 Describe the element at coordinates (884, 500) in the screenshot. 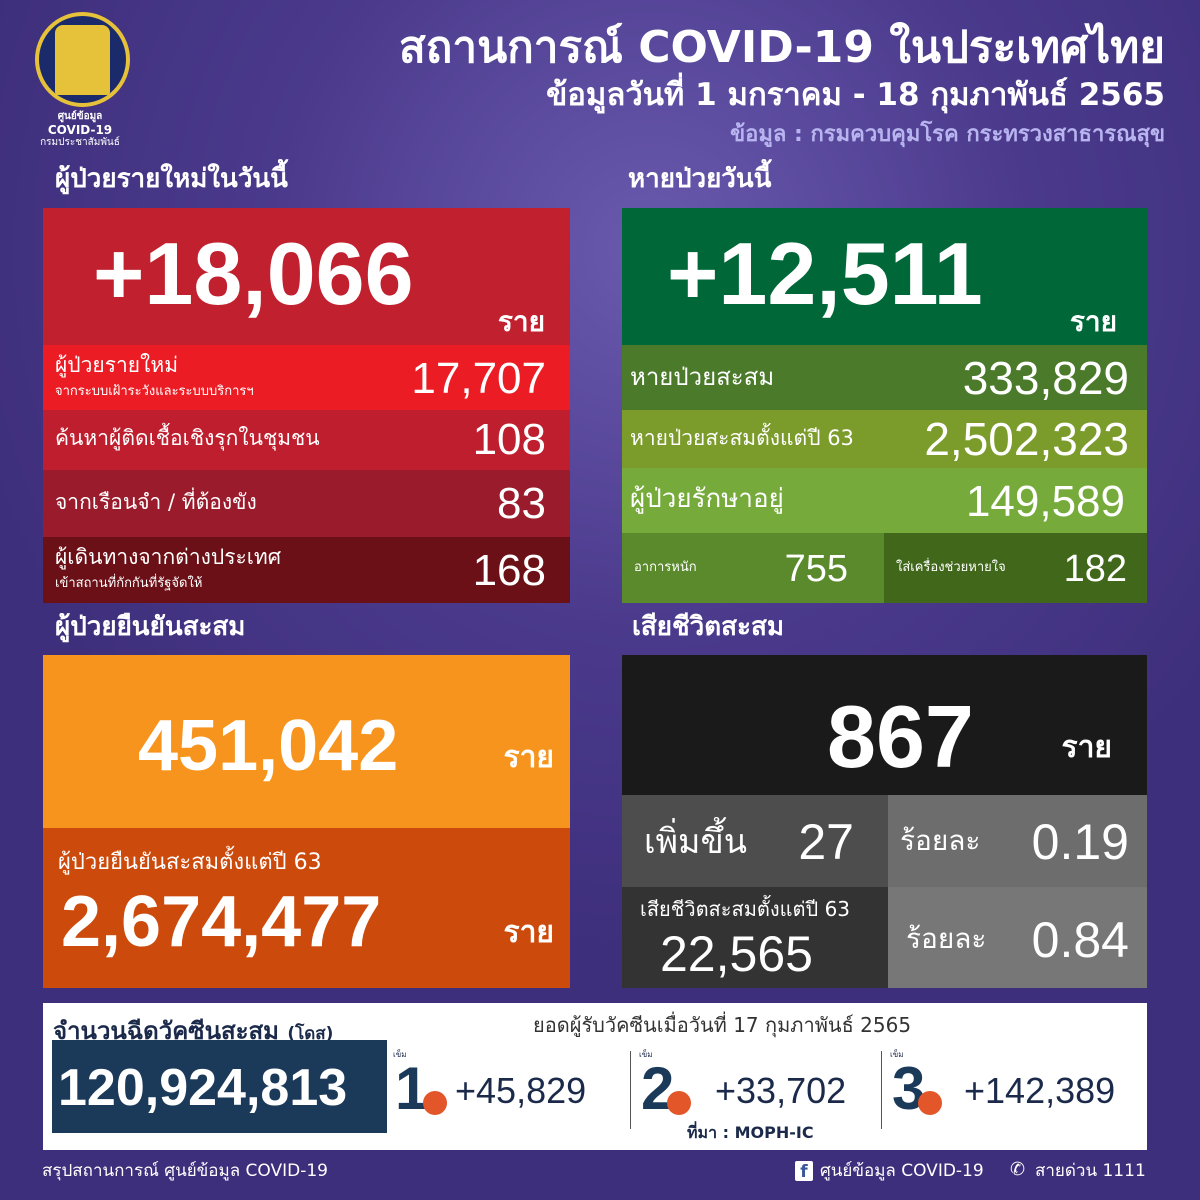

I see `recovered-row: ผู้ป่วยรักษาอยู่ 149,589` at that location.